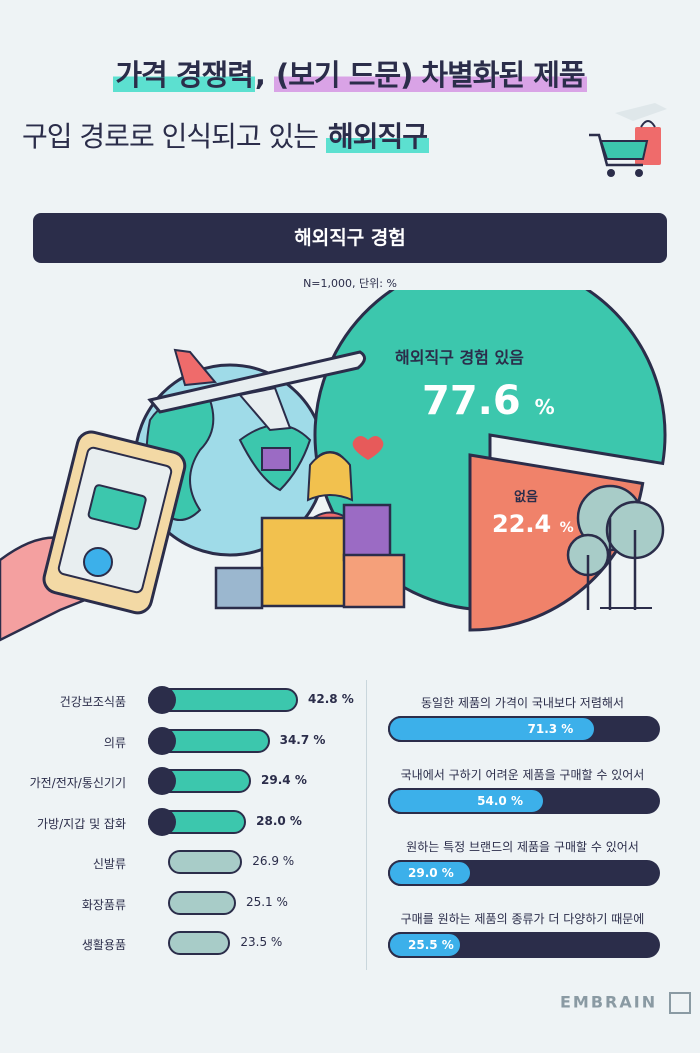 The height and width of the screenshot is (1053, 700). I want to click on headline-comma: ,, so click(264, 75).